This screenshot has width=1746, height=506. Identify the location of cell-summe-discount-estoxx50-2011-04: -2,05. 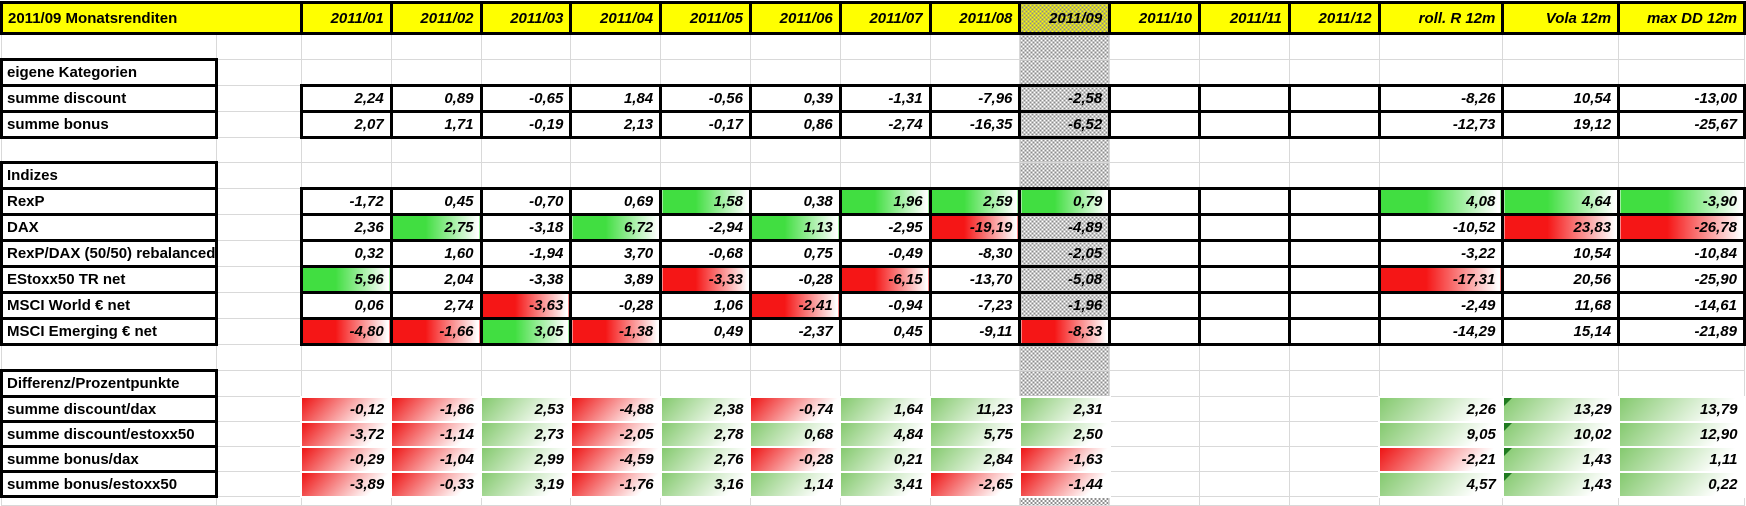
(615, 434).